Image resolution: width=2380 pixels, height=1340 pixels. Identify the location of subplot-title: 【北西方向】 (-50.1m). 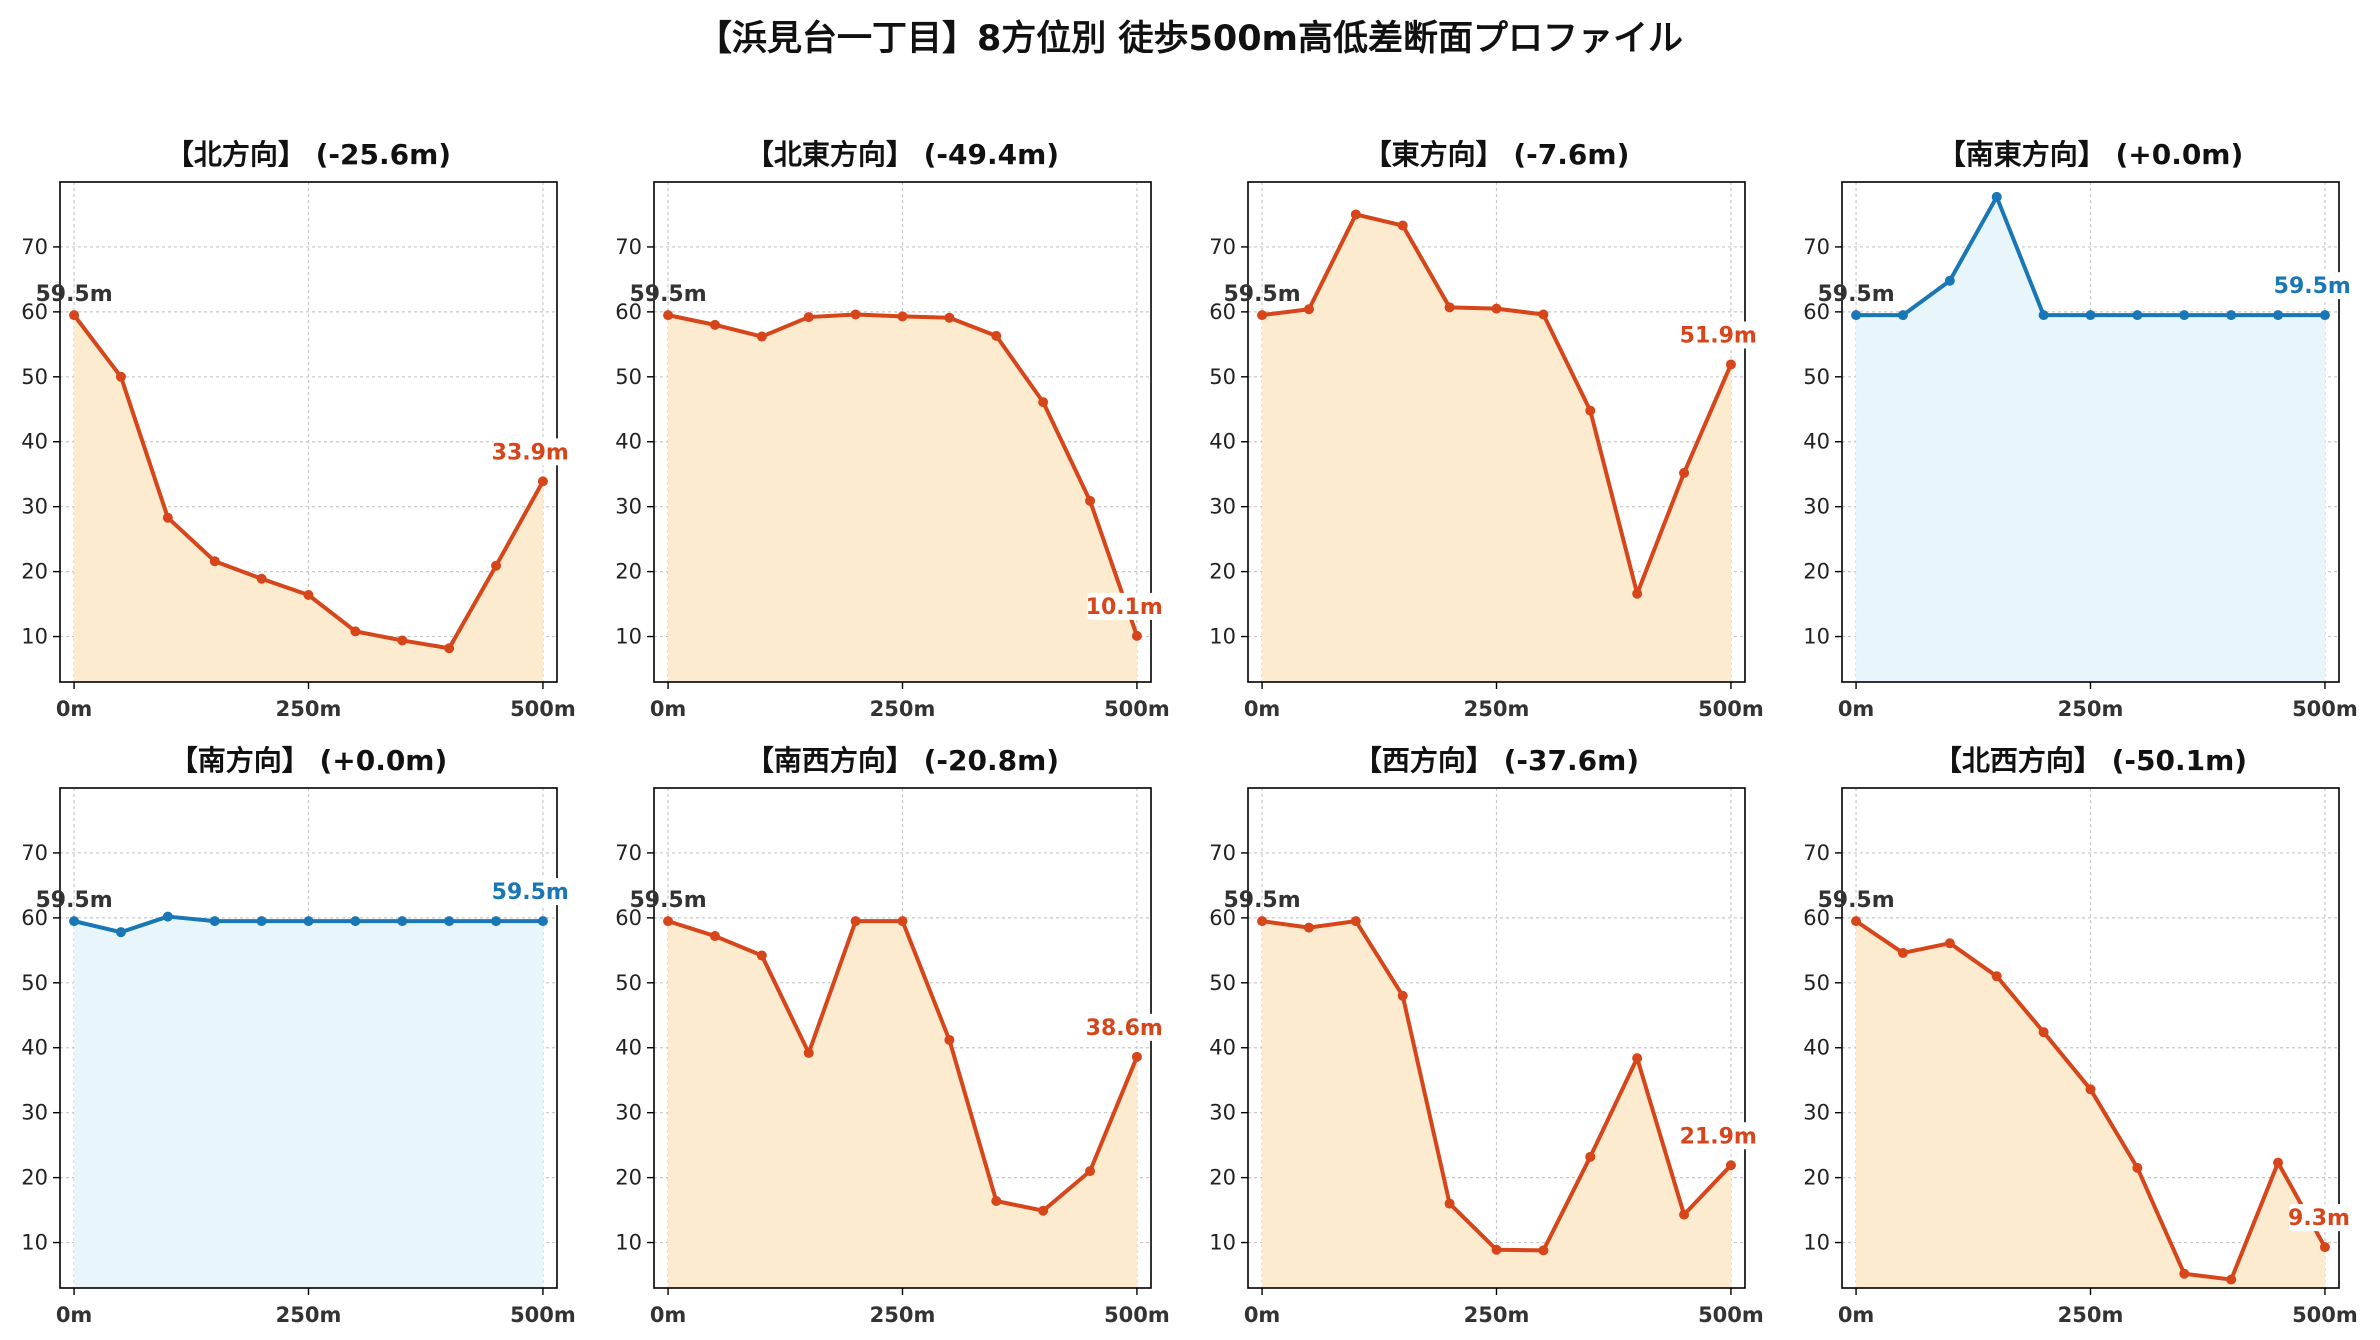
(2090, 760).